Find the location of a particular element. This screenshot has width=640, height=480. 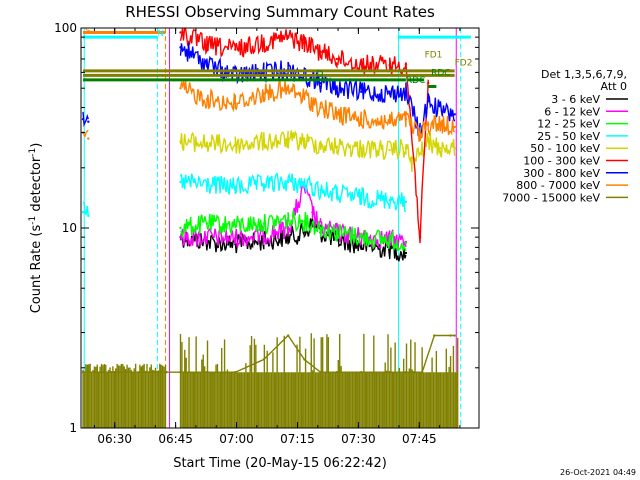

y-tick-label-1: 10 is located at coordinates (69, 228).